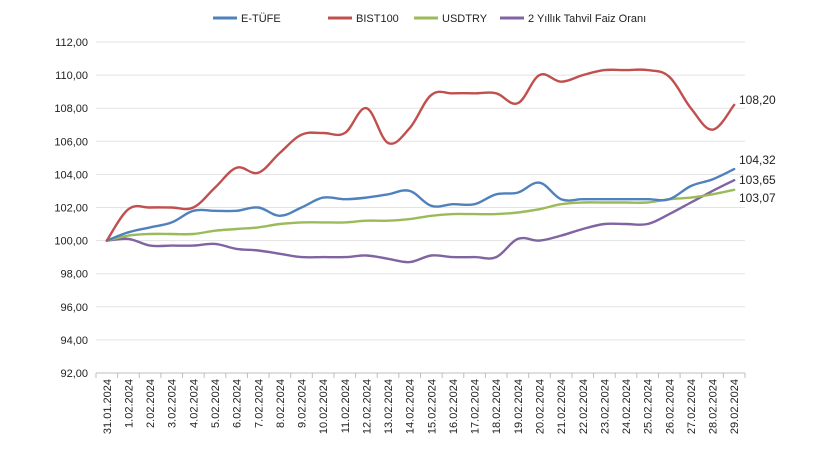 The image size is (818, 450). I want to click on legend-label-0: E-TÜFE, so click(261, 19).